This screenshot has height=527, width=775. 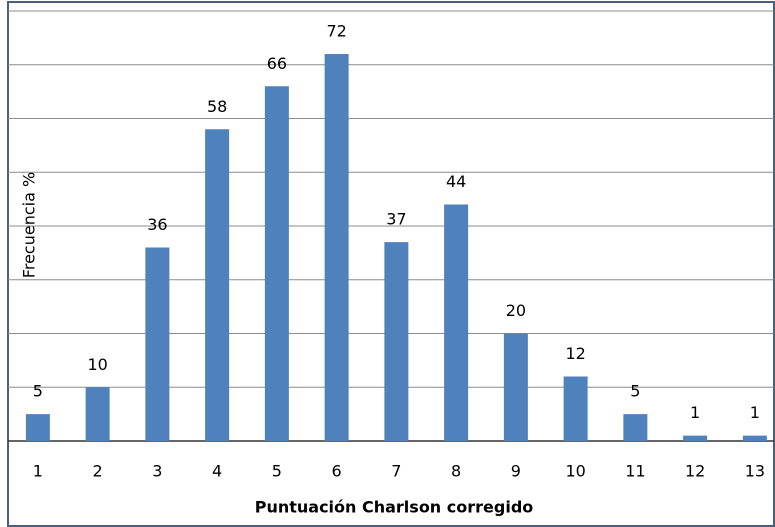 What do you see at coordinates (396, 471) in the screenshot?
I see `x-tick-label: 7` at bounding box center [396, 471].